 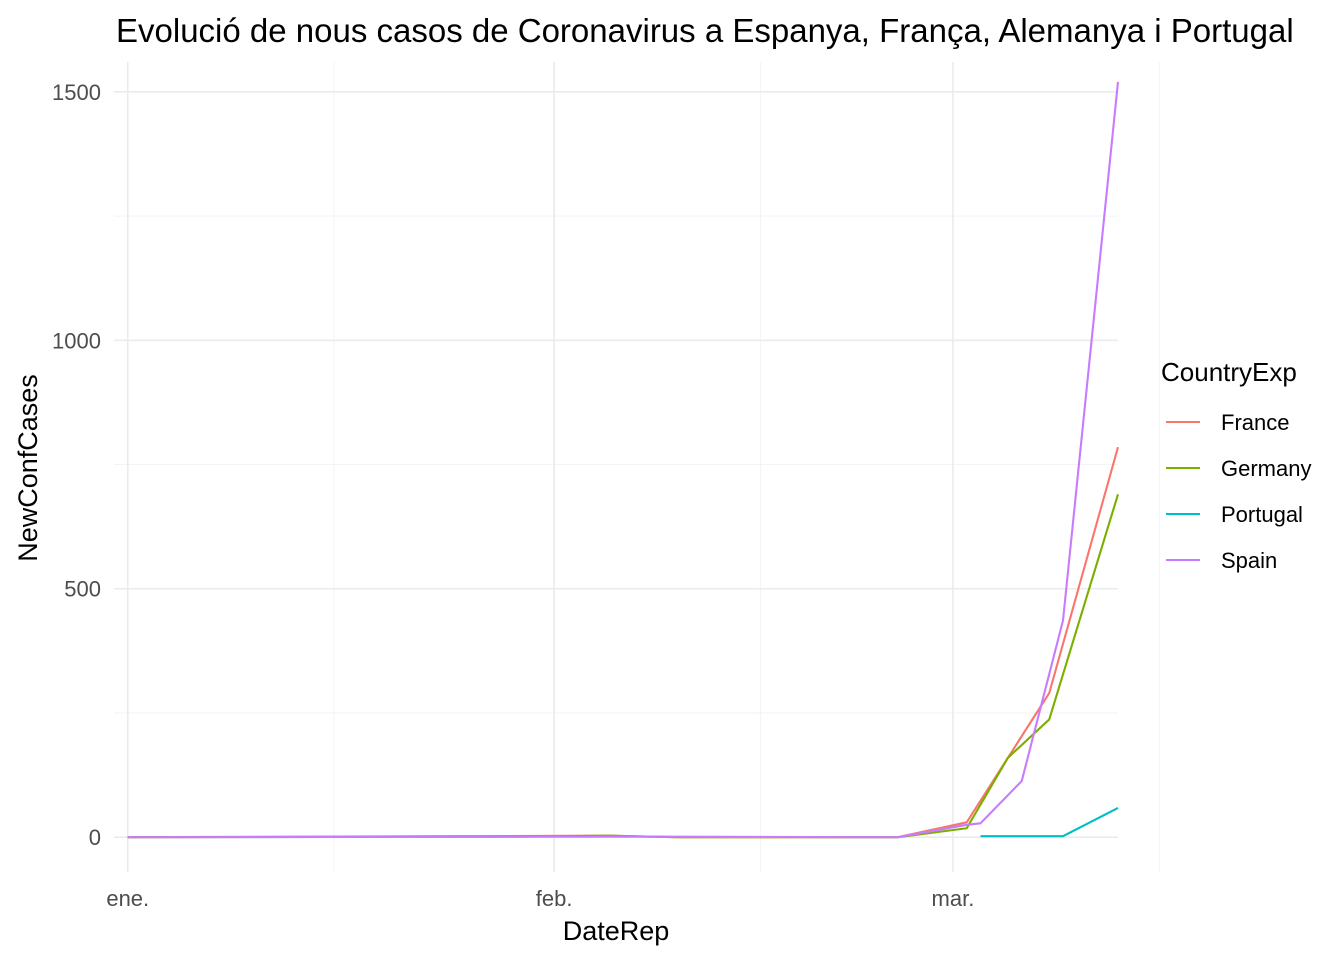 I want to click on y-axis-title: NewConfCases, so click(x=28, y=468).